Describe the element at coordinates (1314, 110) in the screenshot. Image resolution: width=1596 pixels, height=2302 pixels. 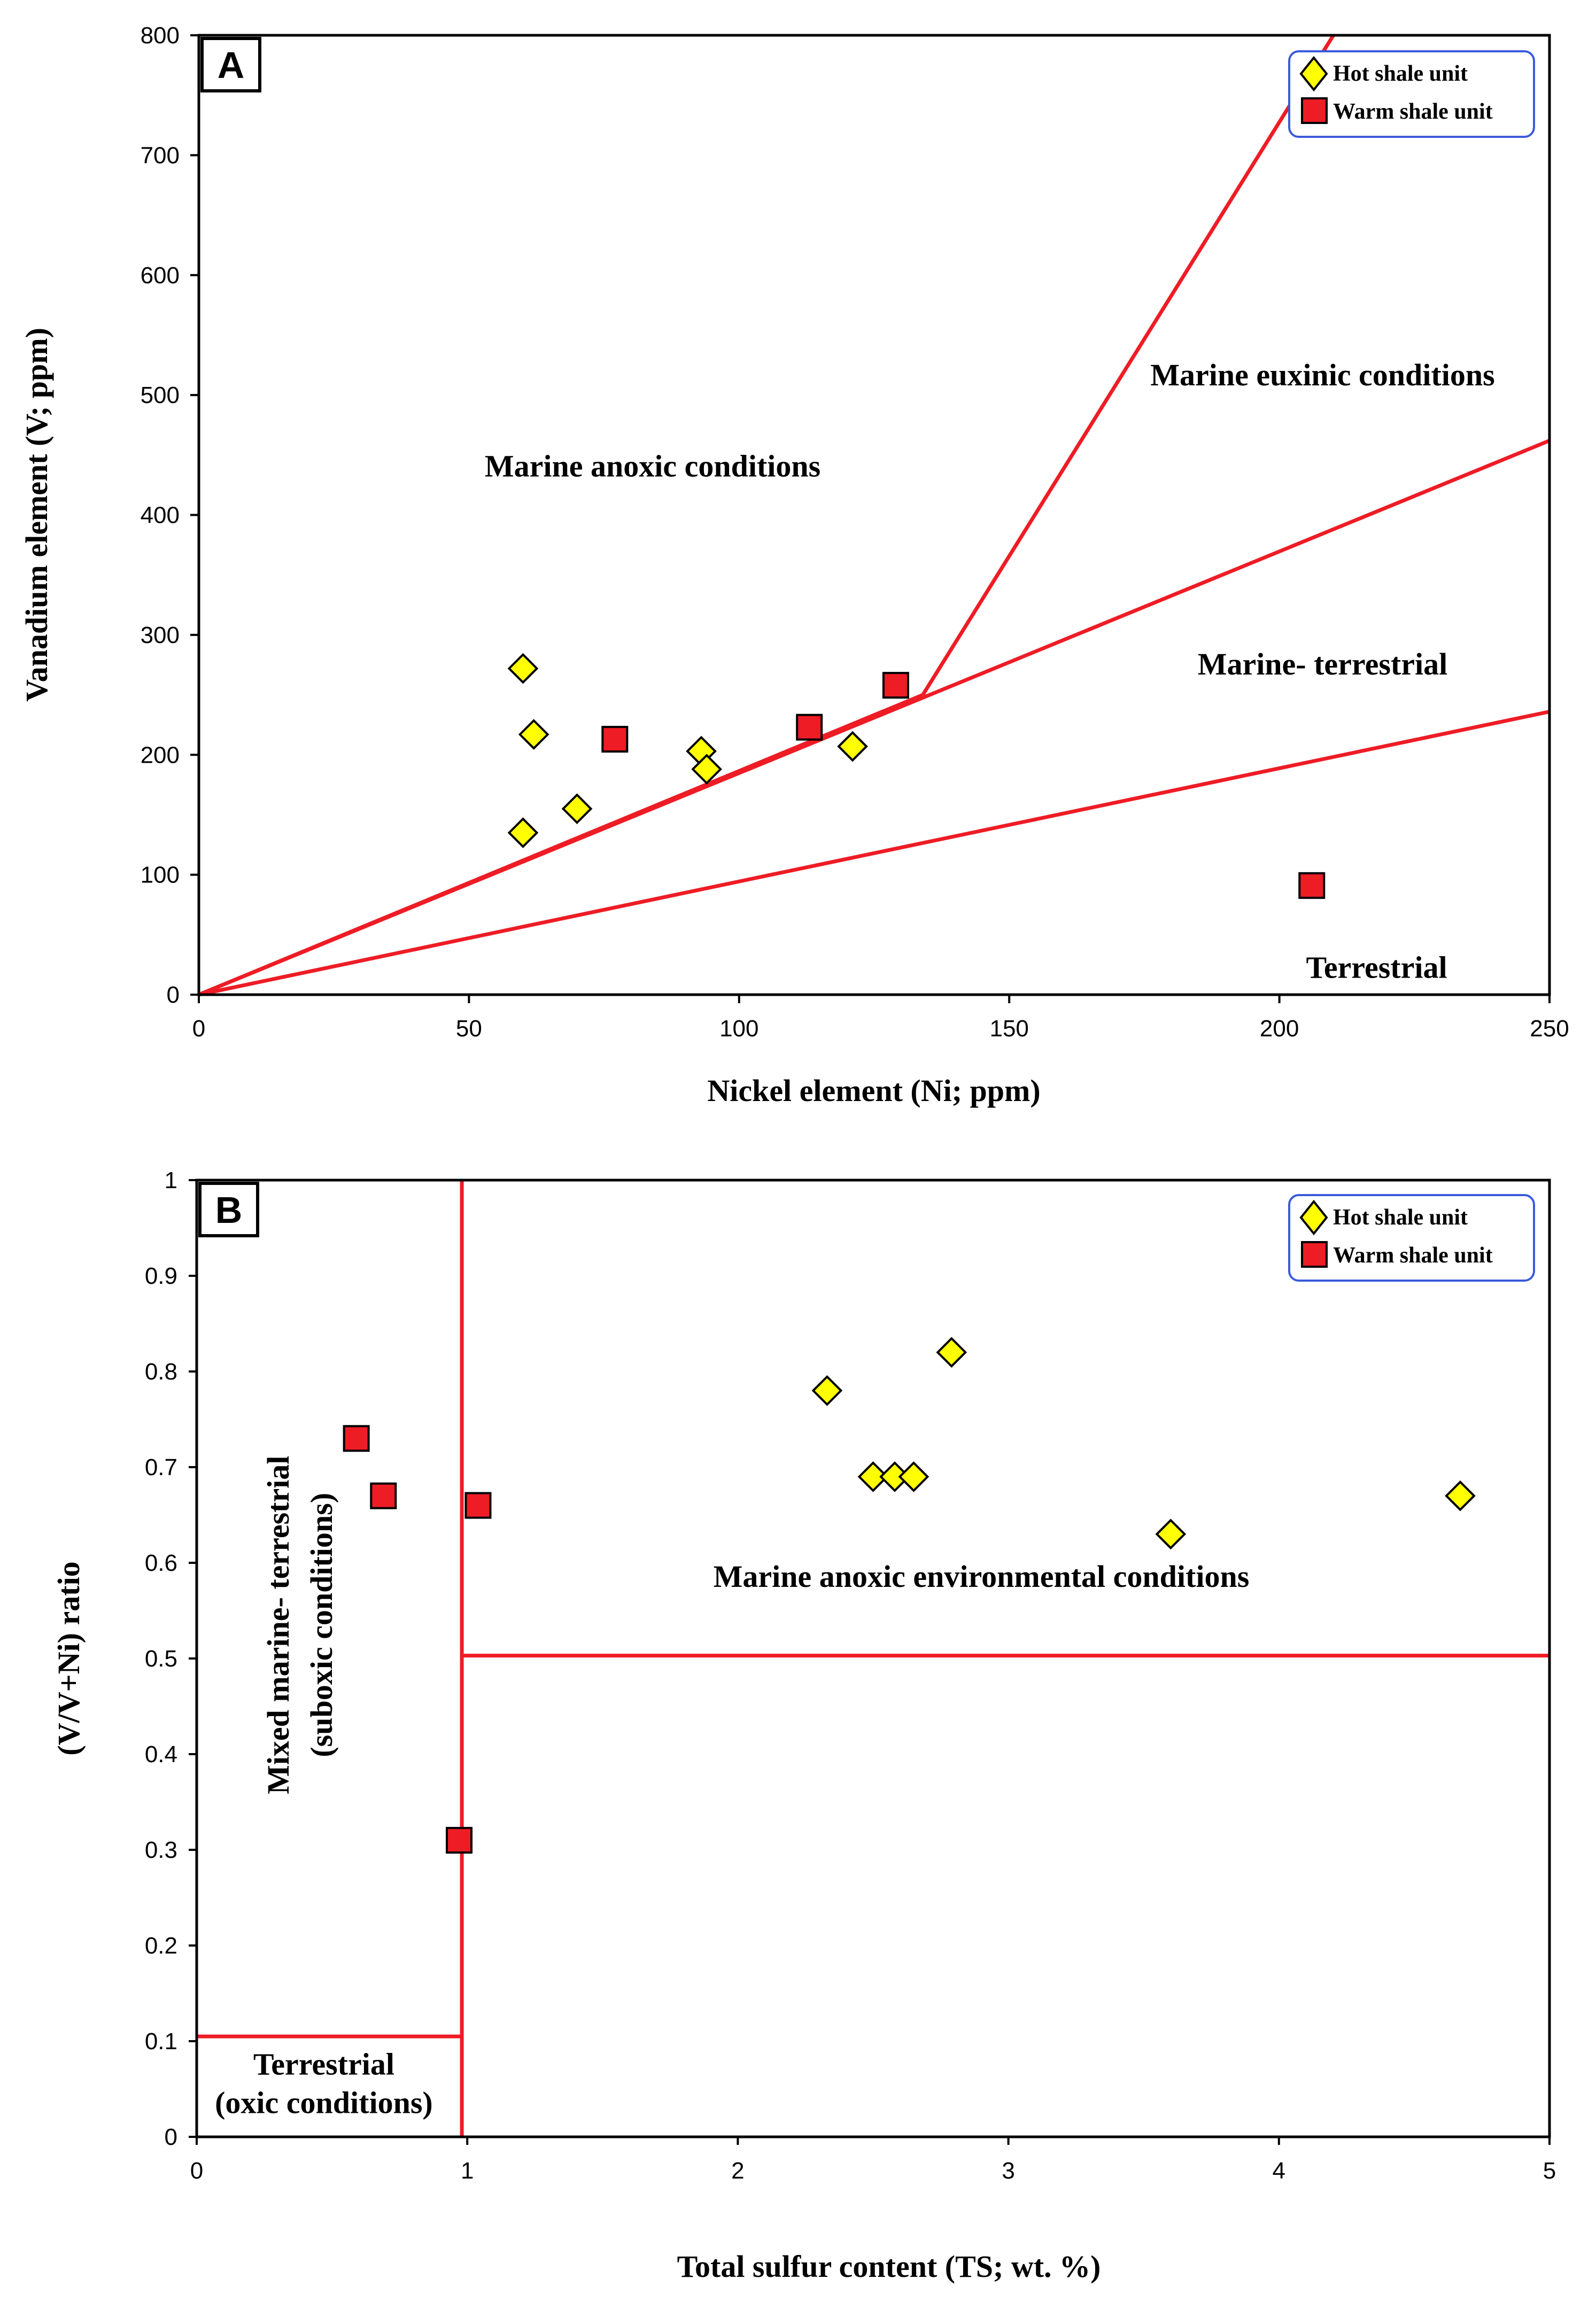
I see `panel-a-legend-warm-marker` at that location.